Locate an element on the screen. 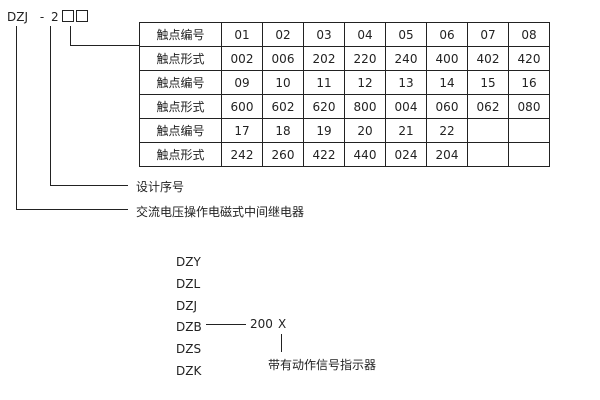  table-cell: 21 is located at coordinates (406, 130).